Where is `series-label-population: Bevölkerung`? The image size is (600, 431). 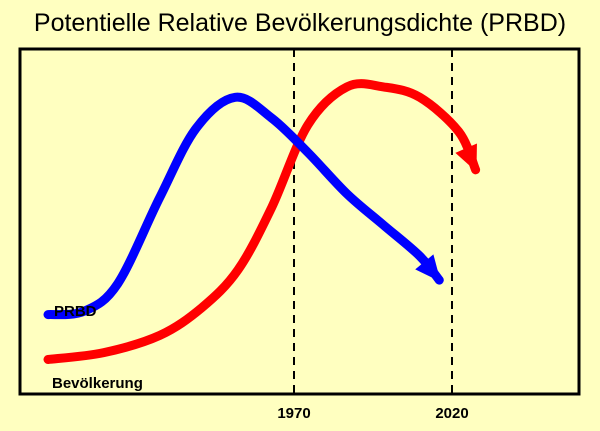
series-label-population: Bevölkerung is located at coordinates (97, 383).